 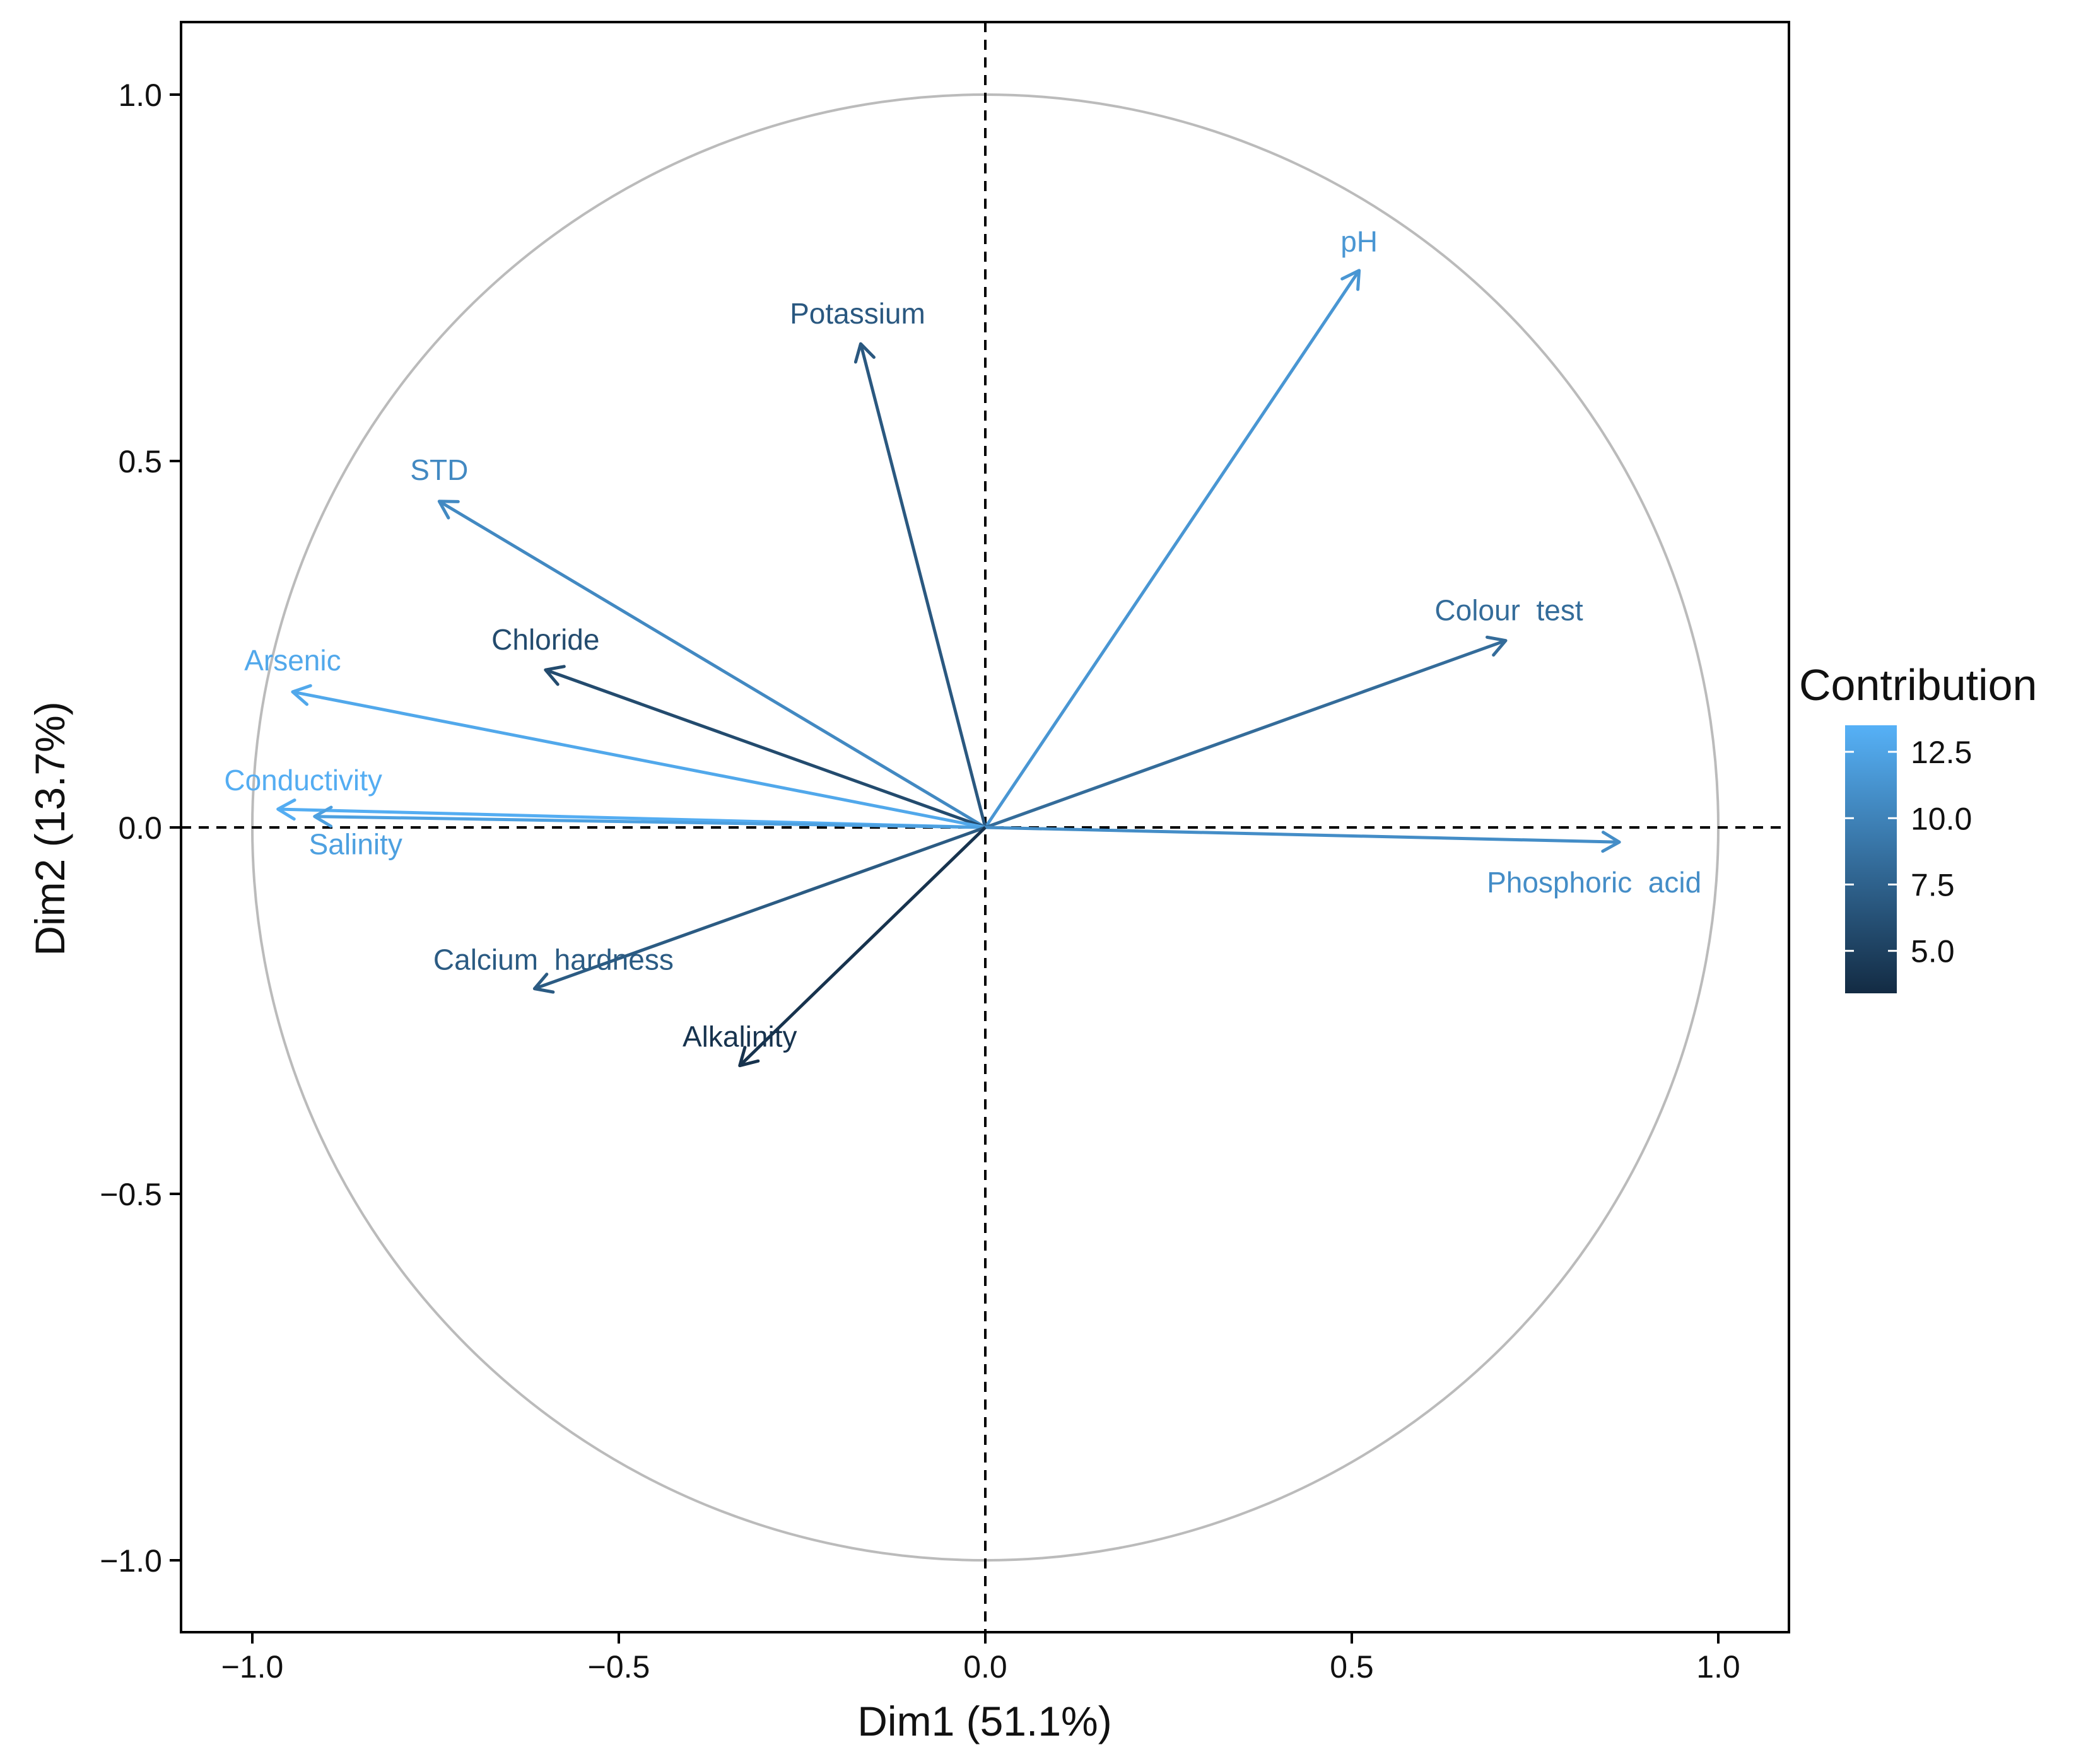 I want to click on x-tick-label: 1.0, so click(x=1718, y=1667).